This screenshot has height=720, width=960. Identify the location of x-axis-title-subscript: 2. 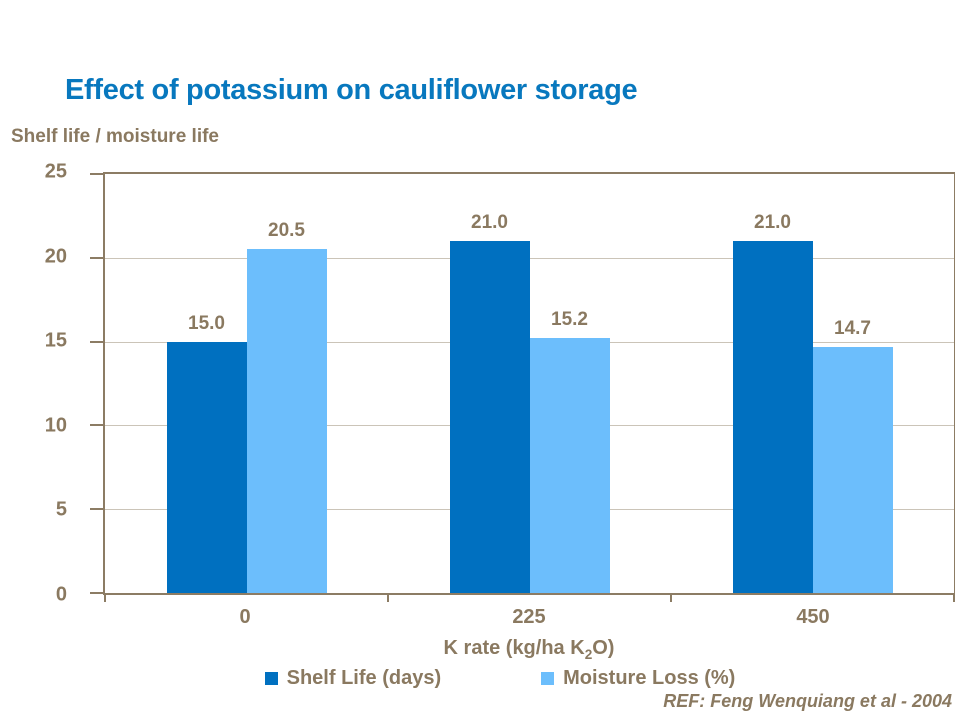
(588, 654).